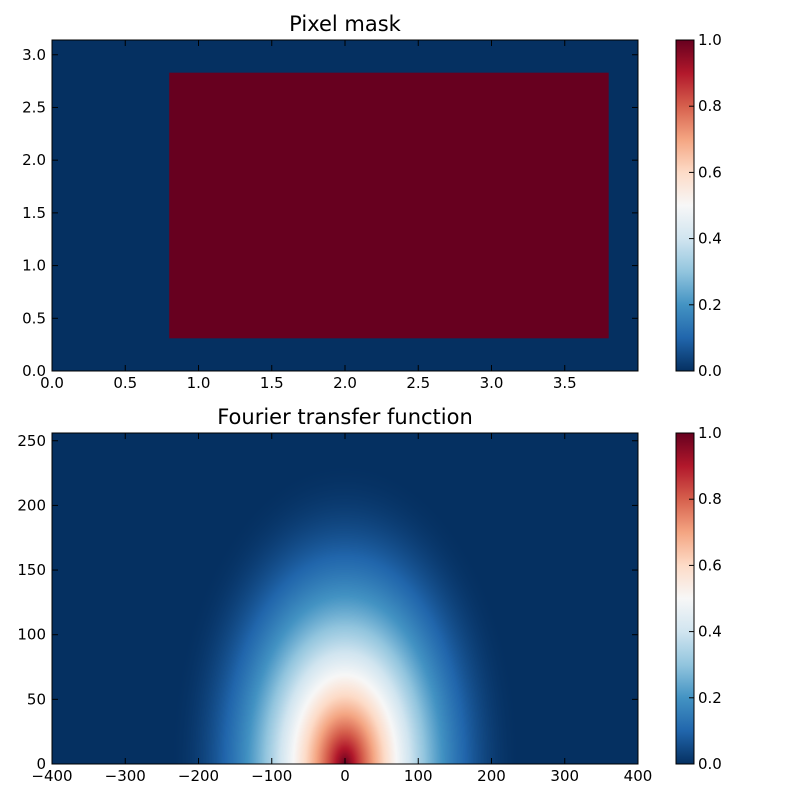  I want to click on y-tick-label: 2.0, so click(34, 160).